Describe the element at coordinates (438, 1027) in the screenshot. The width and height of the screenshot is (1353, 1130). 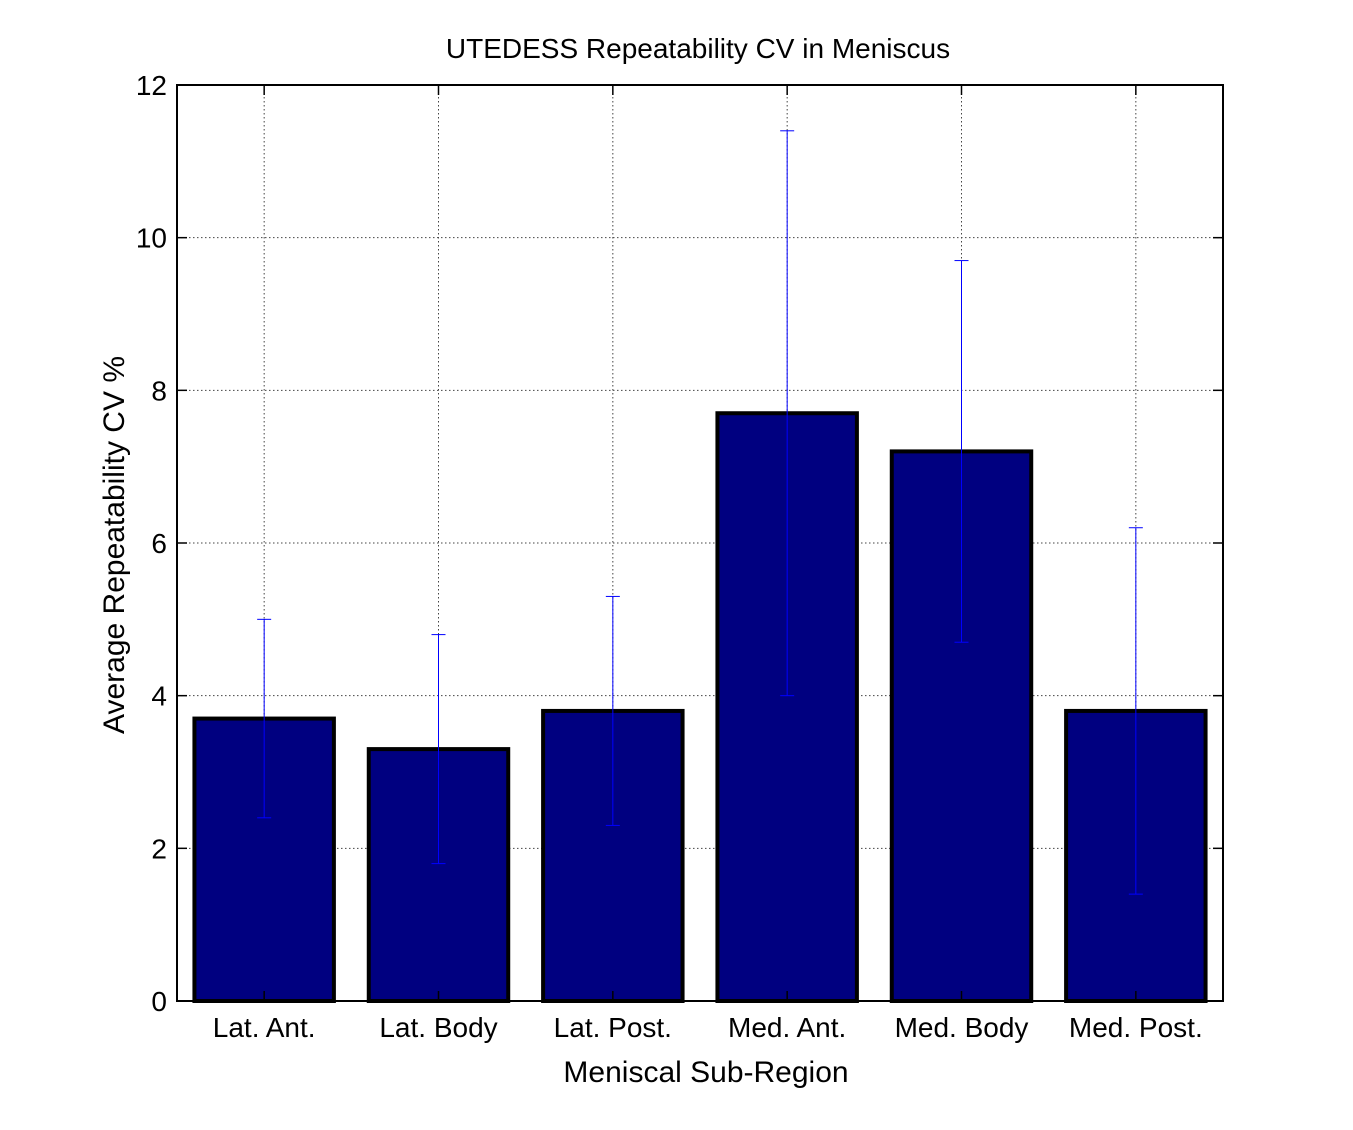
I see `x-tick-label: Lat. Body` at that location.